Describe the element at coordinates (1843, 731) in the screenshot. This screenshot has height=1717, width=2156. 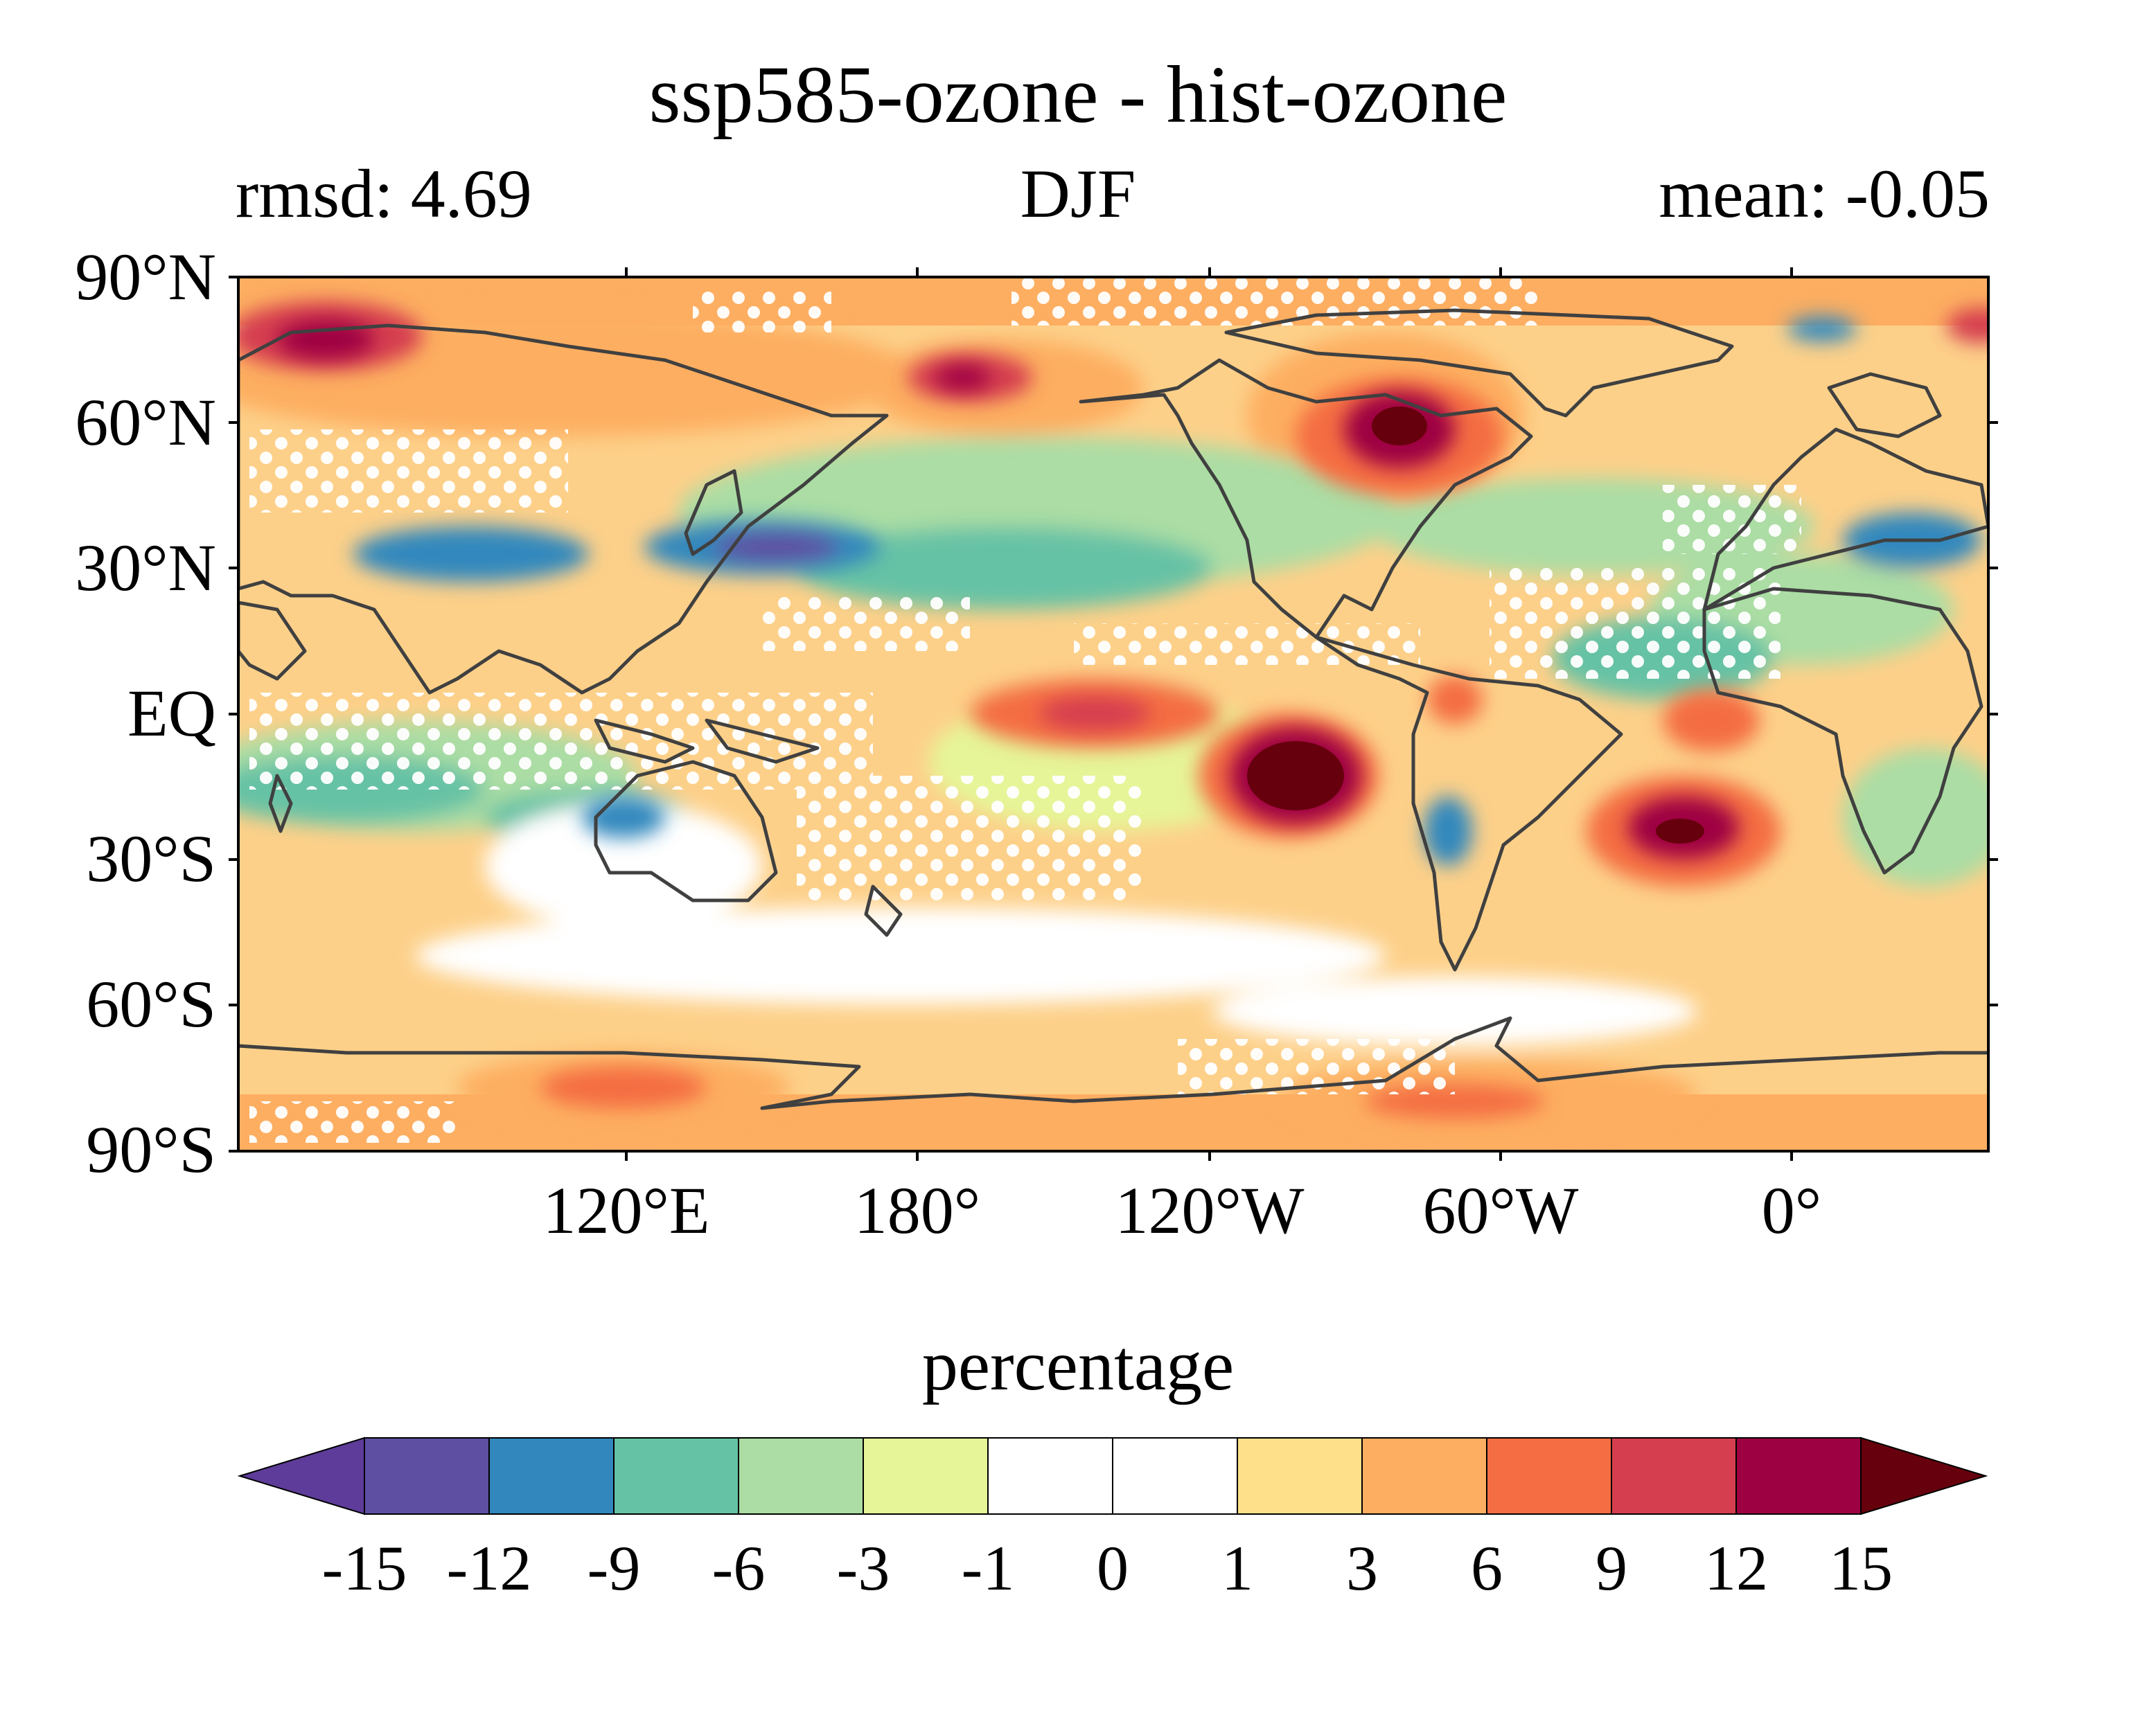
I see `africa-coast` at that location.